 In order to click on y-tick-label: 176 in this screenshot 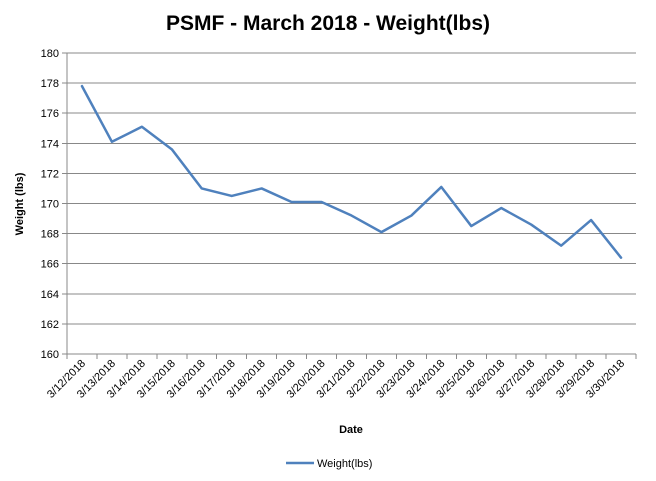, I will do `click(50, 114)`.